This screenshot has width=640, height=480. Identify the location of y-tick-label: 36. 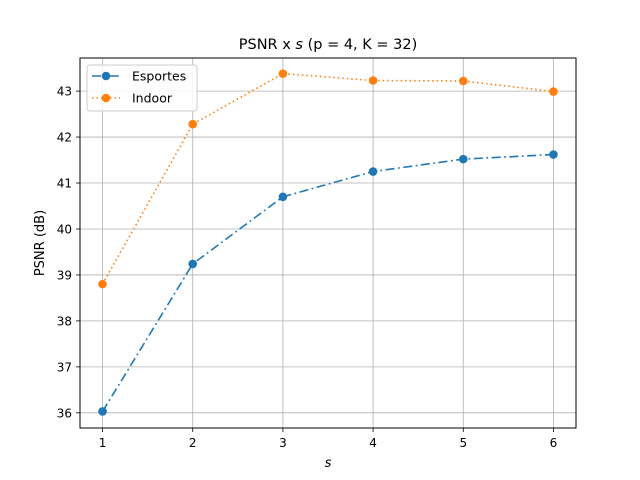
(64, 413).